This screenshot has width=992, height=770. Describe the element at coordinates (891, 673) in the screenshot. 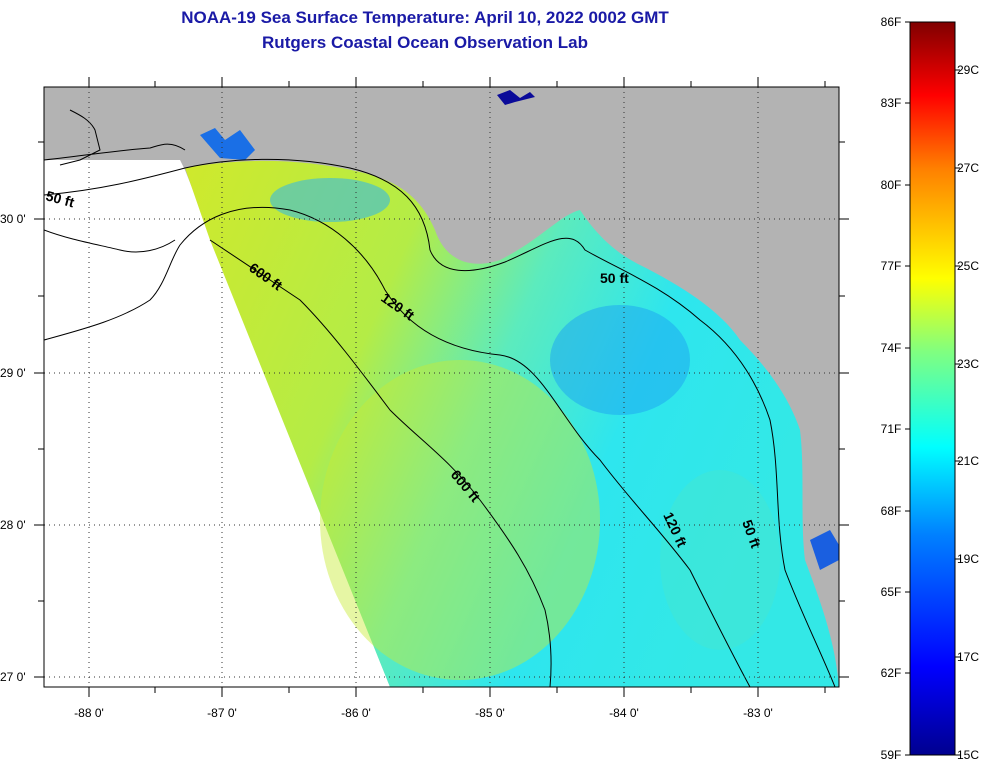

I see `colorbar-f-label: 62F` at that location.